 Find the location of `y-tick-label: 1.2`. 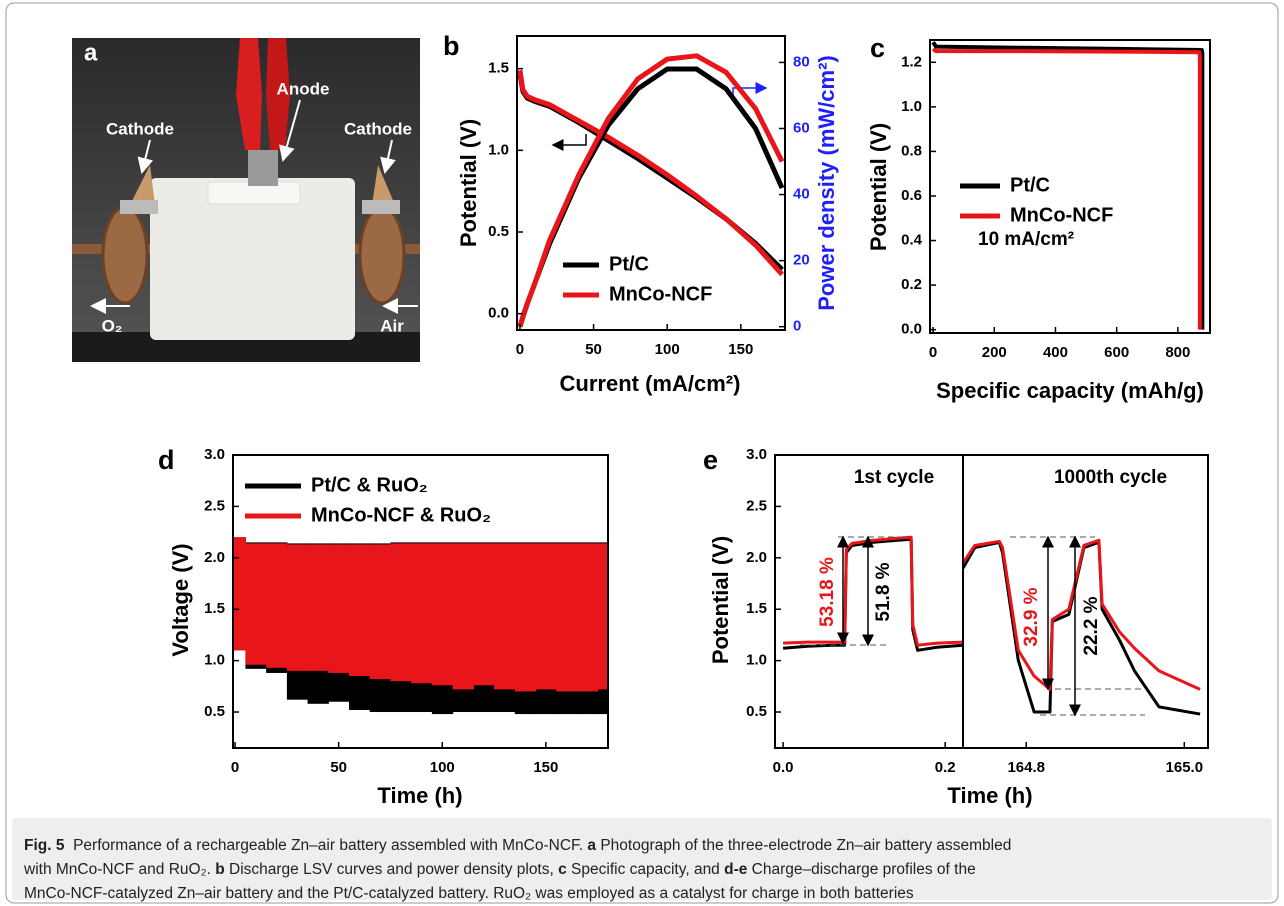

y-tick-label: 1.2 is located at coordinates (911, 61).